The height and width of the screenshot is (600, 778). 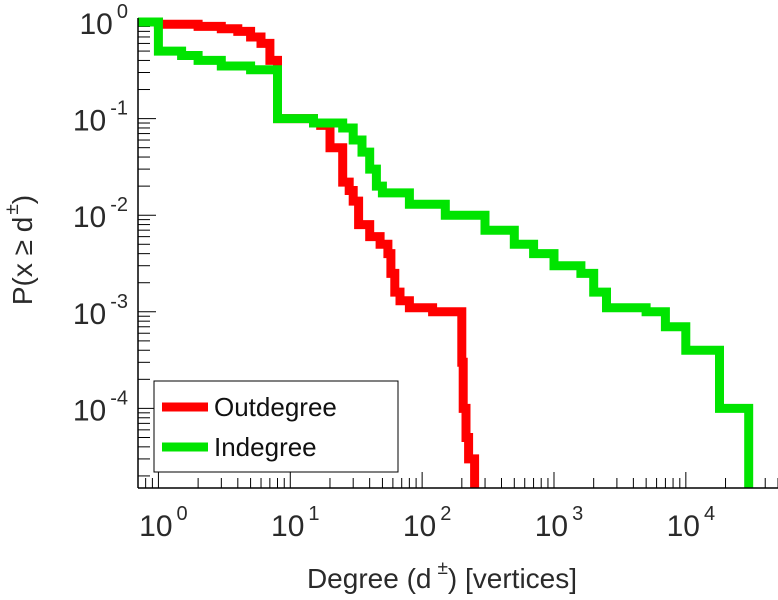 What do you see at coordinates (691, 523) in the screenshot?
I see `x-tick-label: 10 4` at bounding box center [691, 523].